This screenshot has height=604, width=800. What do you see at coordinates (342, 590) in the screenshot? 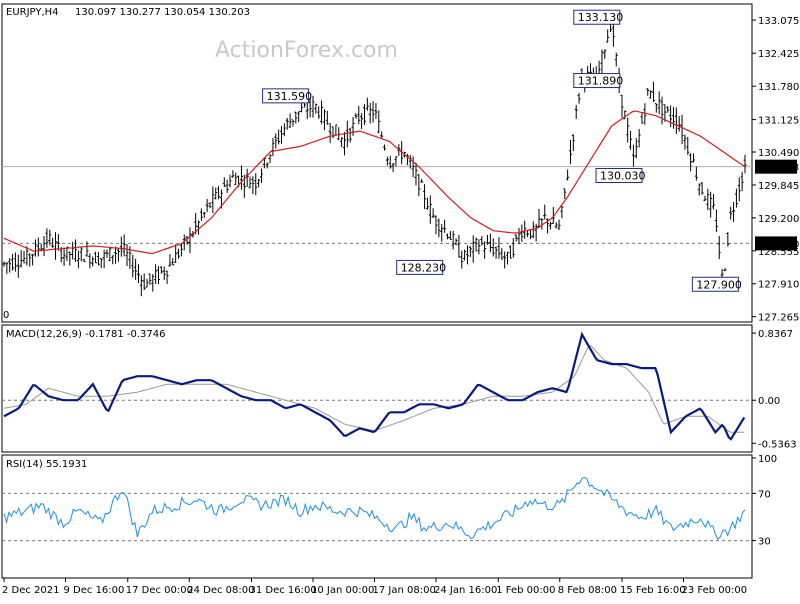
I see `time-tick-label: 10 Jan 00:00` at bounding box center [342, 590].